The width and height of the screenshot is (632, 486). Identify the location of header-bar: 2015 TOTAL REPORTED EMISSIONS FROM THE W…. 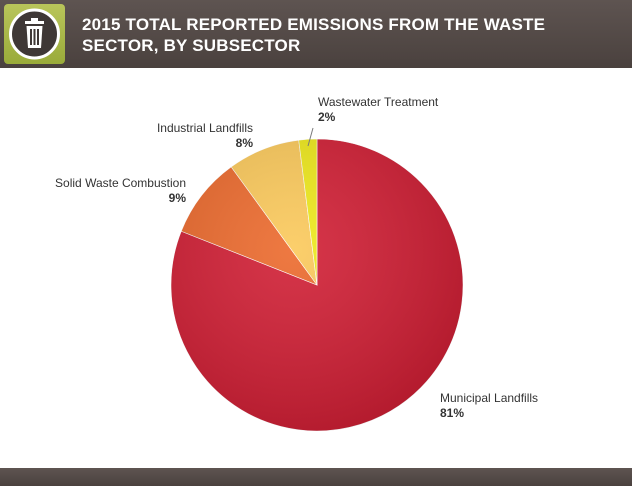
(316, 34).